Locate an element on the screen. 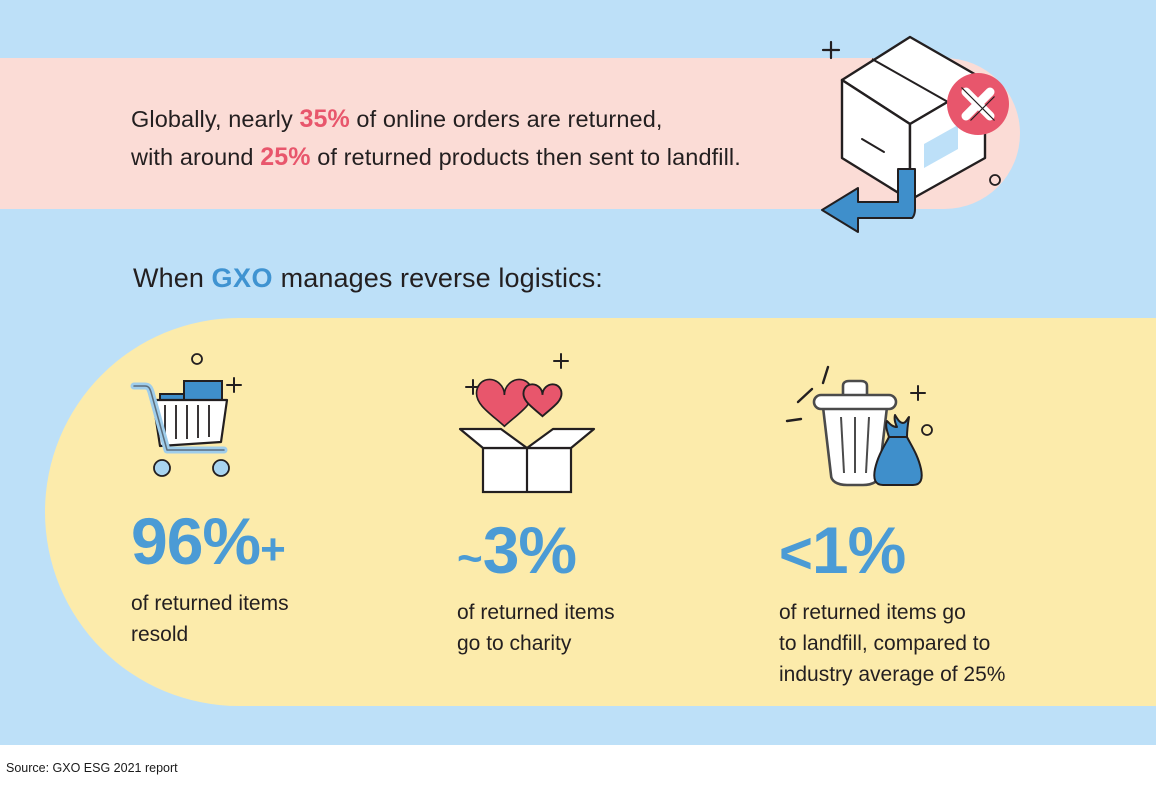 This screenshot has width=1156, height=792. stat-desc-line3: industry average of 25% is located at coordinates (892, 674).